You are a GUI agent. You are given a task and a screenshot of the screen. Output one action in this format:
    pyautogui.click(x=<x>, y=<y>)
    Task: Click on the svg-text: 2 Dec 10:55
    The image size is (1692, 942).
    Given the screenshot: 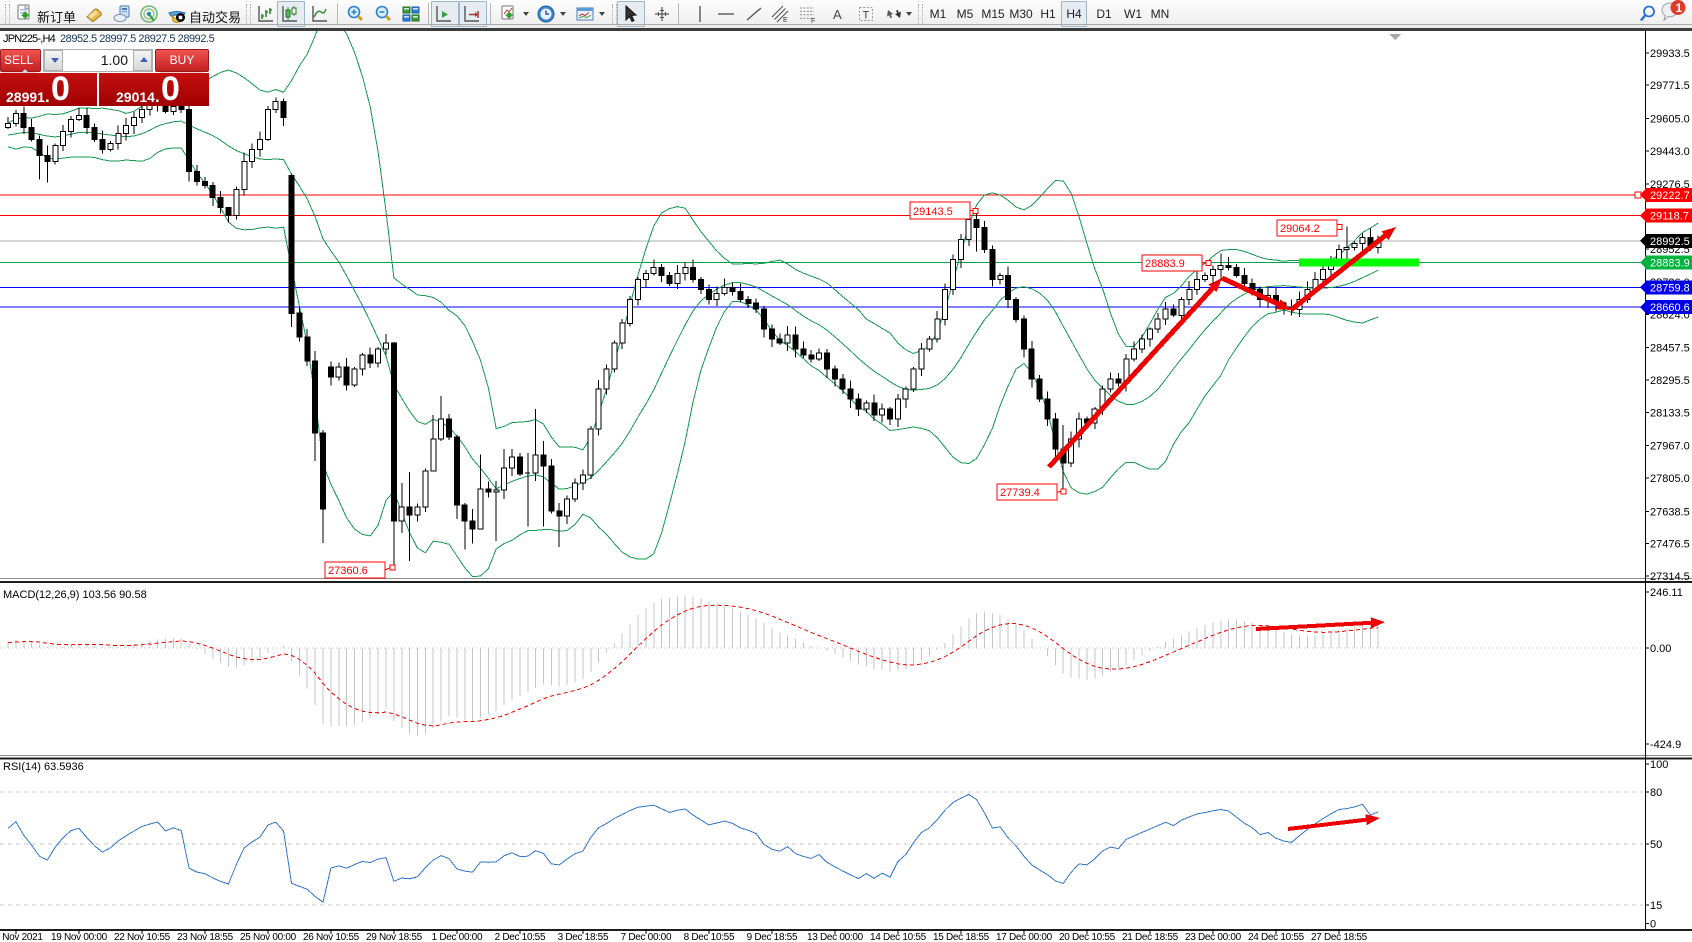 What is the action you would take?
    pyautogui.click(x=520, y=937)
    